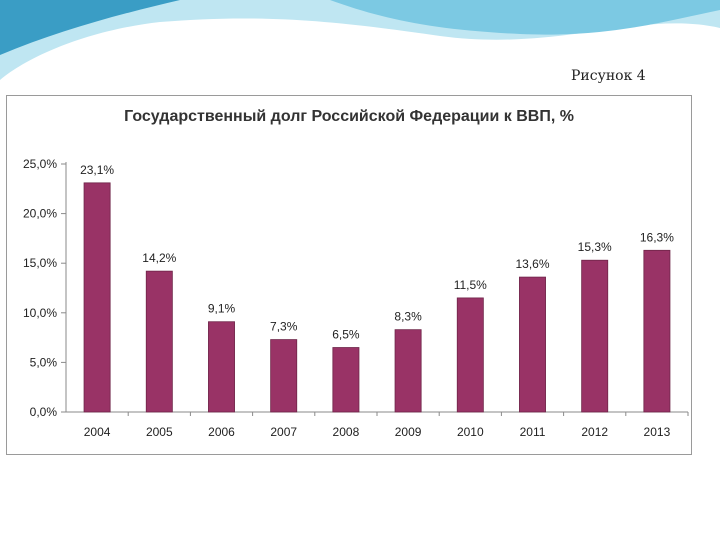  I want to click on data-label: 7,3%, so click(284, 327).